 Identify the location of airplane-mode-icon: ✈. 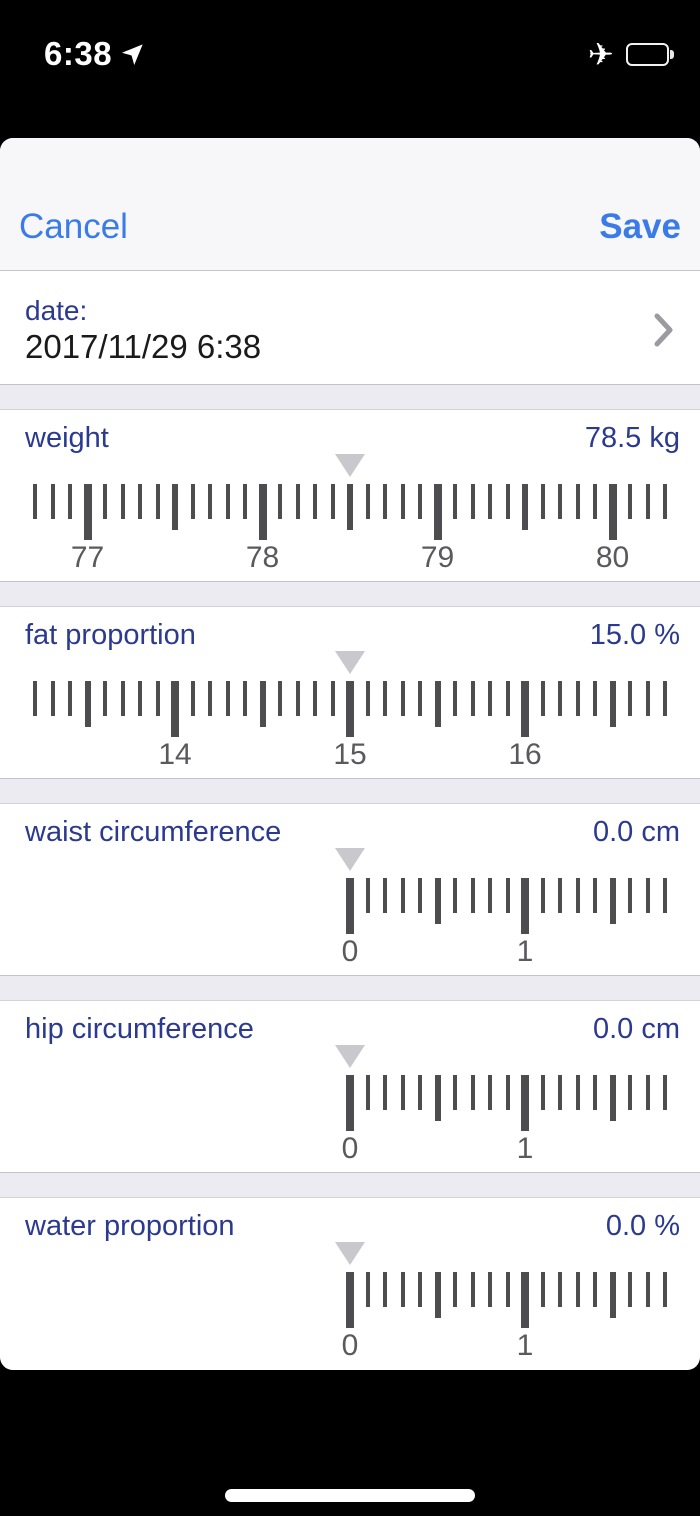
(601, 54).